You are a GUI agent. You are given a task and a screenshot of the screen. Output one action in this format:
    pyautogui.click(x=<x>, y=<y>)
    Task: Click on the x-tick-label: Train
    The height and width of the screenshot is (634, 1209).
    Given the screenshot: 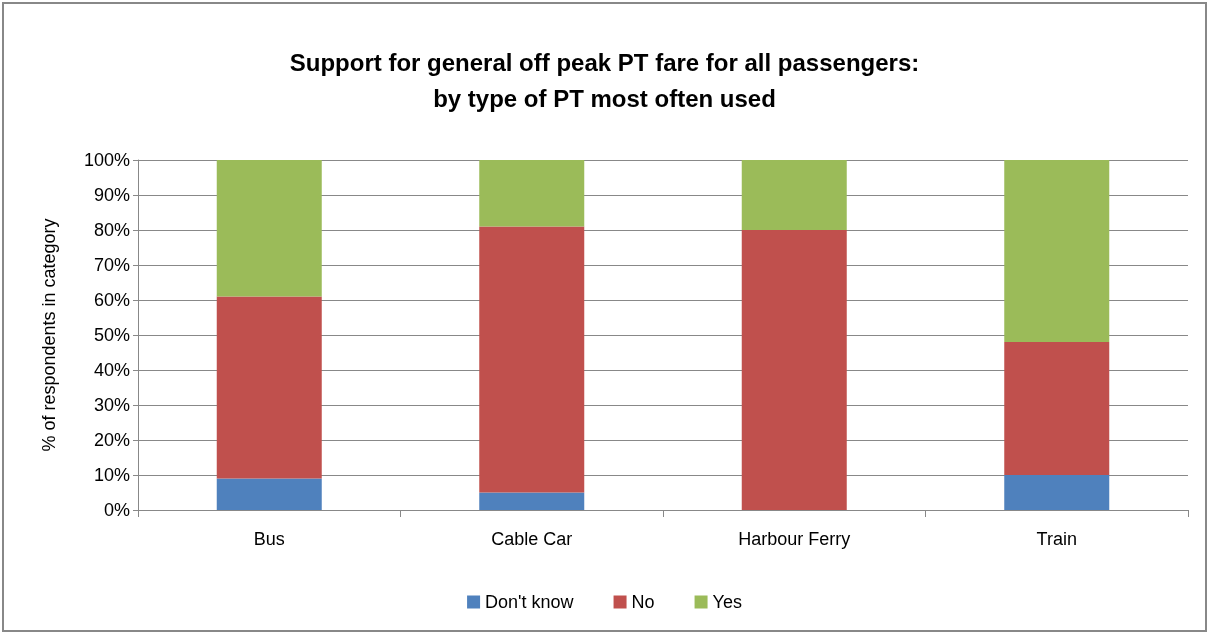 What is the action you would take?
    pyautogui.click(x=1056, y=539)
    